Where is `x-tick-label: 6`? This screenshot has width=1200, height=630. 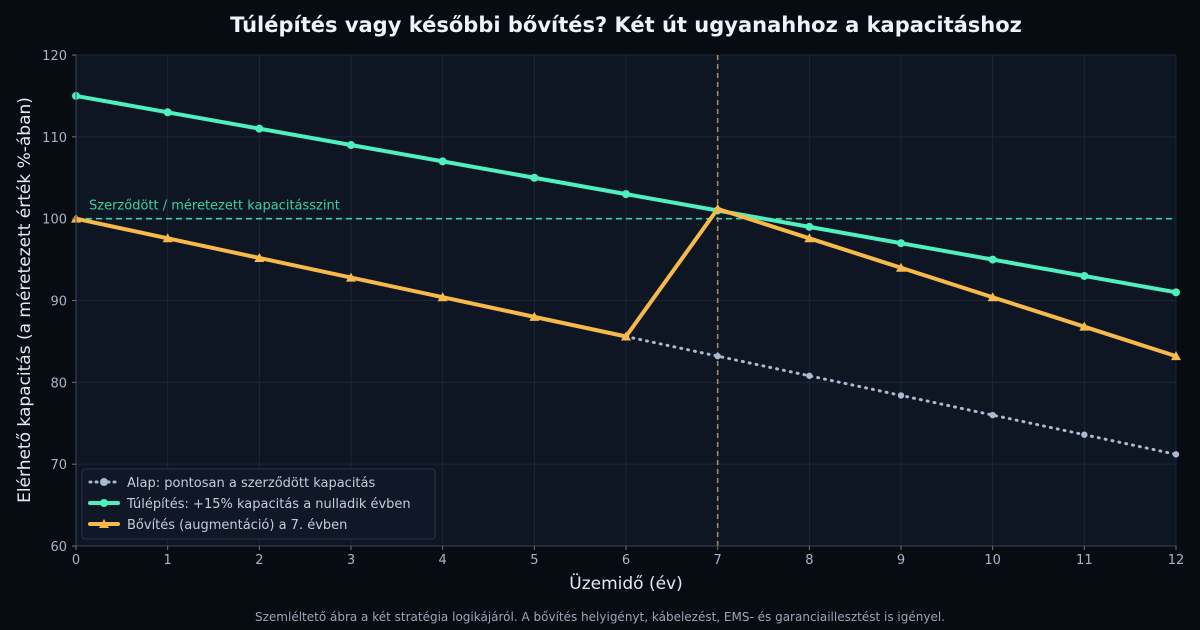 x-tick-label: 6 is located at coordinates (626, 560).